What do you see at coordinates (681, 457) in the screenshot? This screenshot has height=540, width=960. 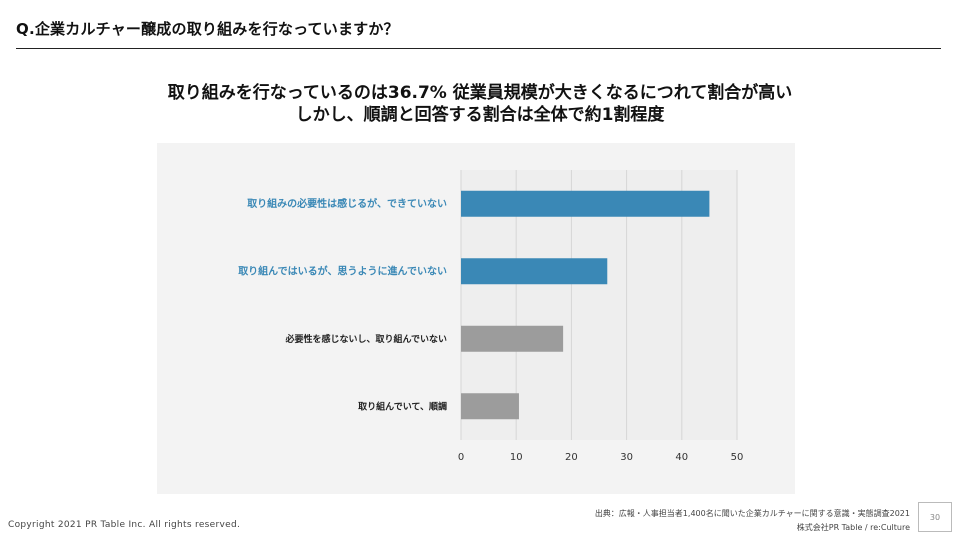 I see `x-tick-label: 40` at bounding box center [681, 457].